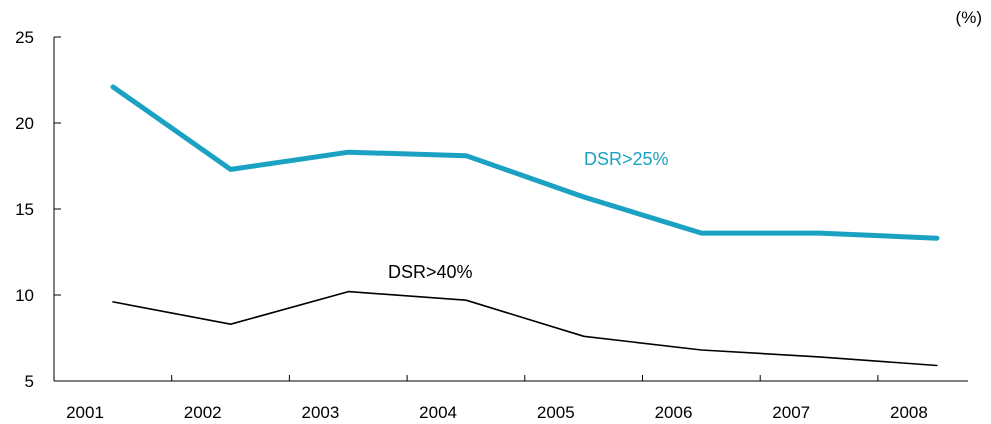  Describe the element at coordinates (24, 37) in the screenshot. I see `y-tick-label: 25` at that location.